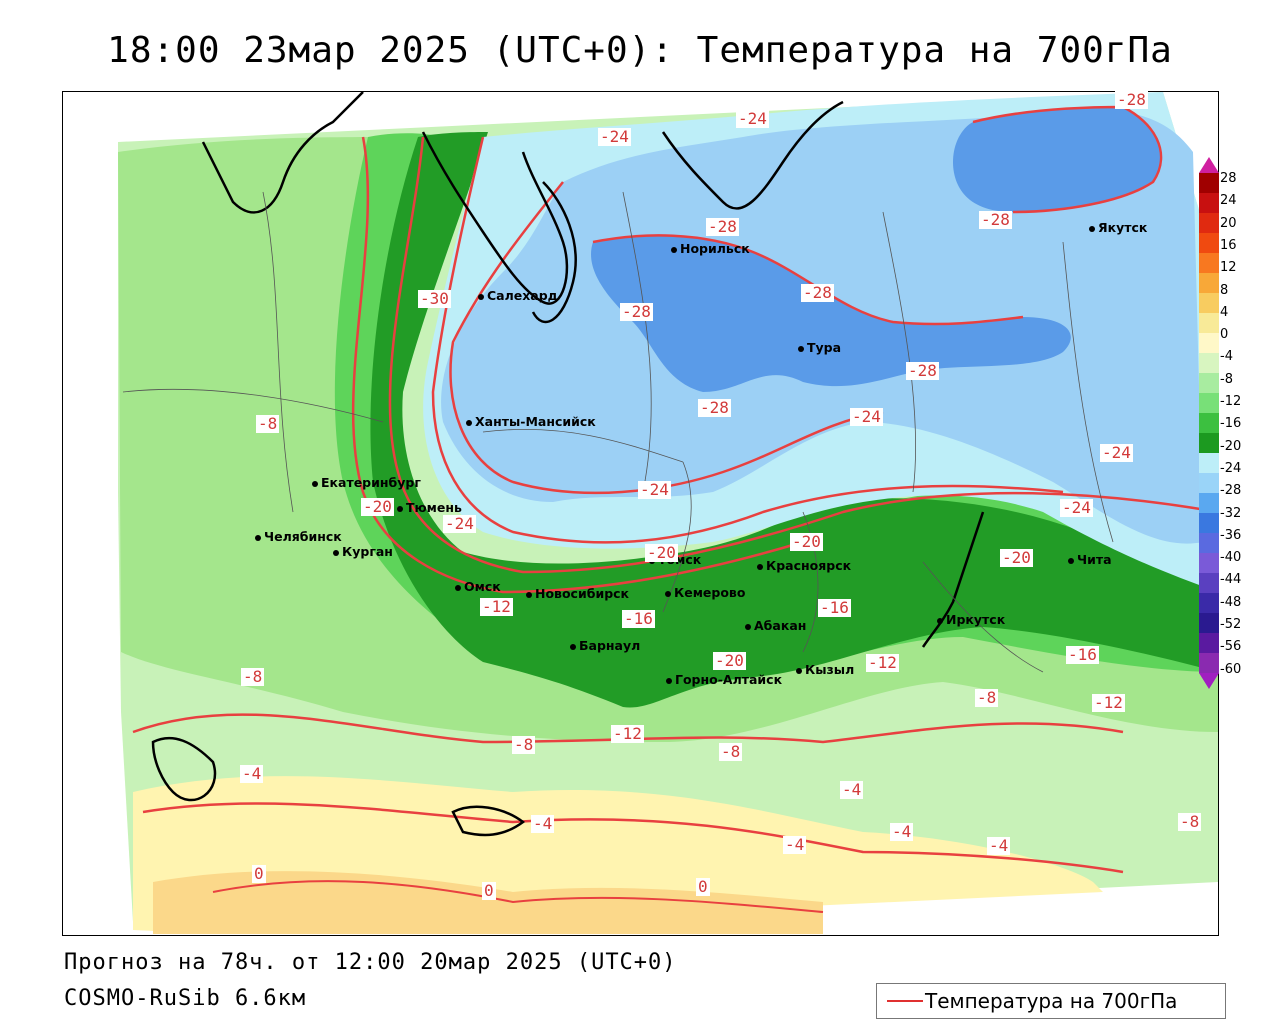 This screenshot has width=1280, height=1024. Describe the element at coordinates (1231, 491) in the screenshot. I see `colorbar-tick-label: -28` at that location.